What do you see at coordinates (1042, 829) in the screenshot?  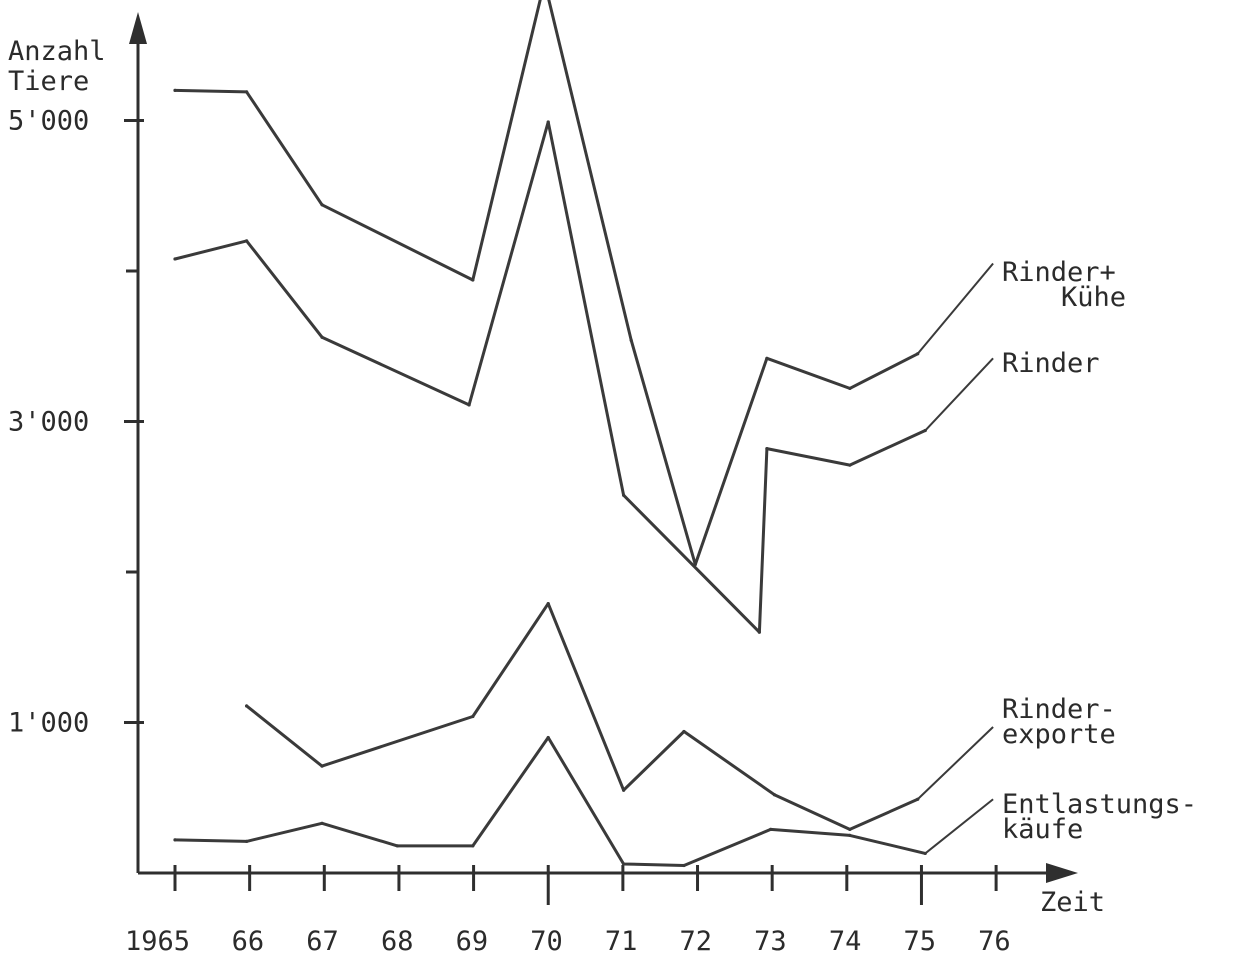 I see `series-label: käufe` at bounding box center [1042, 829].